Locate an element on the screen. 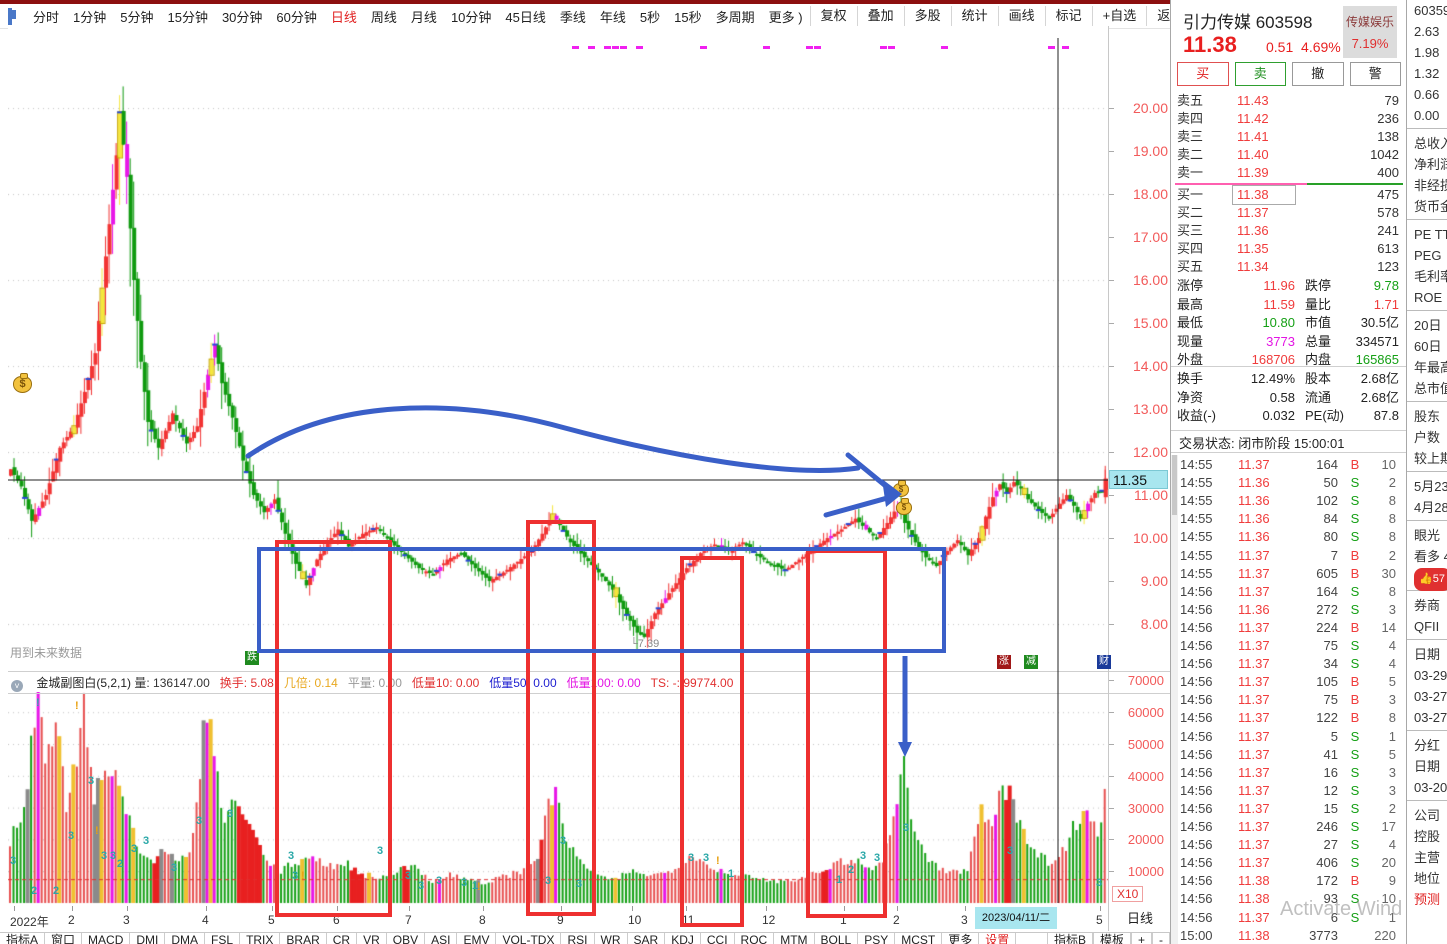  period-tab-5分钟: 5分钟 is located at coordinates (137, 17).